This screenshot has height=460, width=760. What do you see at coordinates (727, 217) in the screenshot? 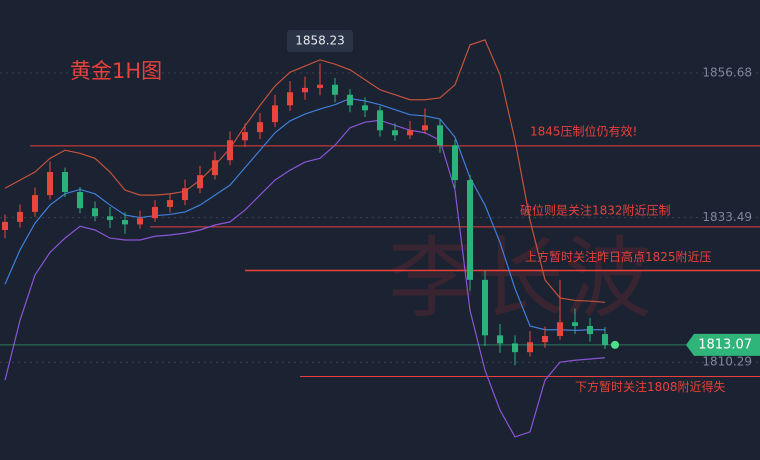
I see `y-tick-label: 1833.49` at bounding box center [727, 217].